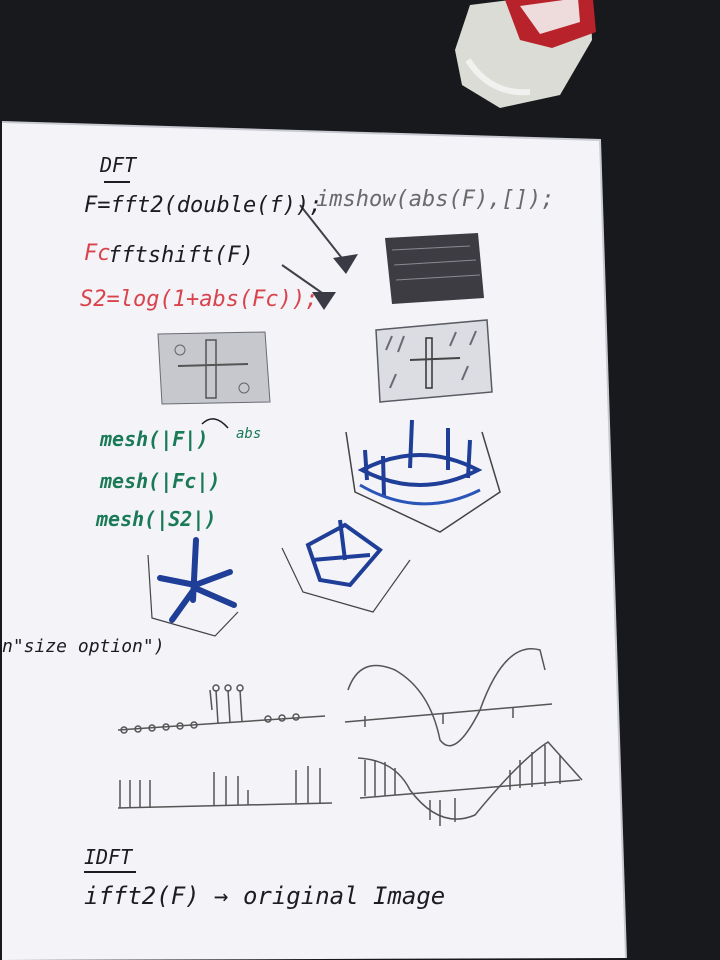  What do you see at coordinates (155, 519) in the screenshot?
I see `code-line-mesh-s2: mesh(|S2|)` at bounding box center [155, 519].